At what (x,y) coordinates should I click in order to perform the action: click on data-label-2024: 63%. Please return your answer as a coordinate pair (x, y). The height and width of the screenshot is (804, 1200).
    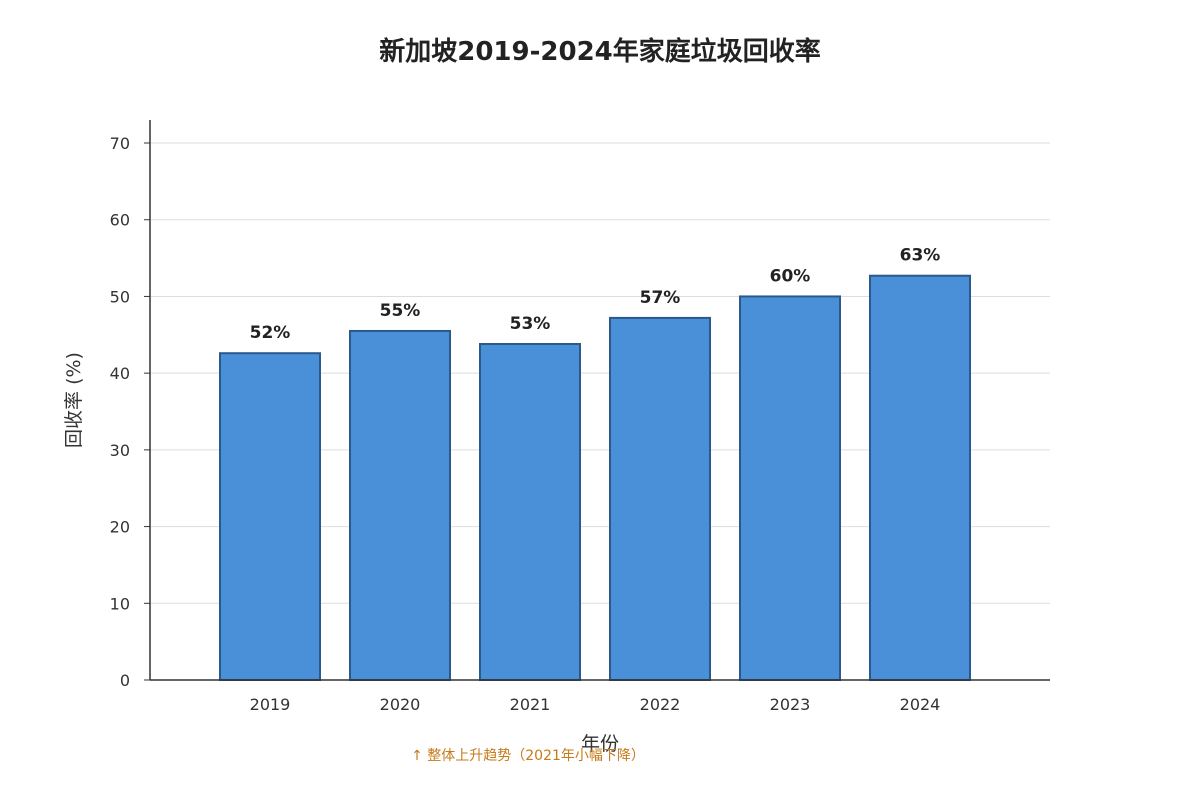
    Looking at the image, I should click on (920, 256).